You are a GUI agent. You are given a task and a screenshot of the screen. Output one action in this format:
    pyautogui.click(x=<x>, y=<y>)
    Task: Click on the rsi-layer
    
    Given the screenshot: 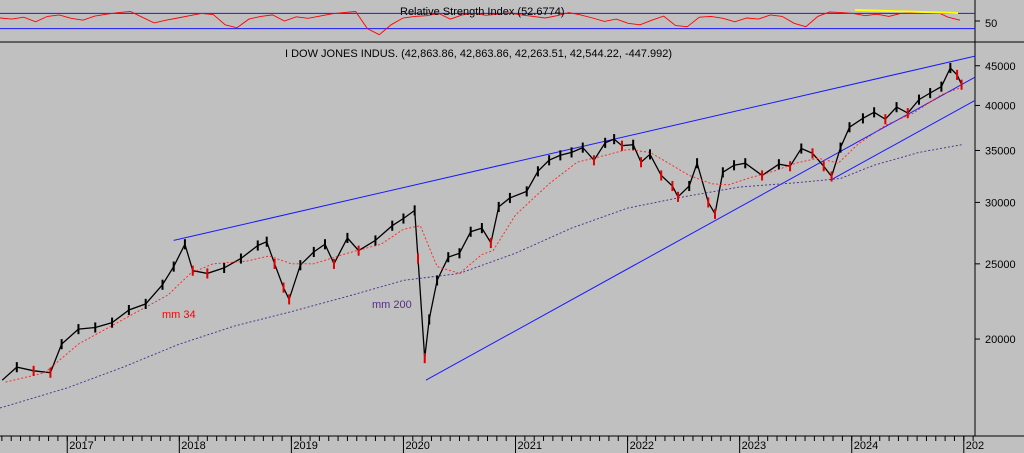 What is the action you would take?
    pyautogui.click(x=490, y=22)
    